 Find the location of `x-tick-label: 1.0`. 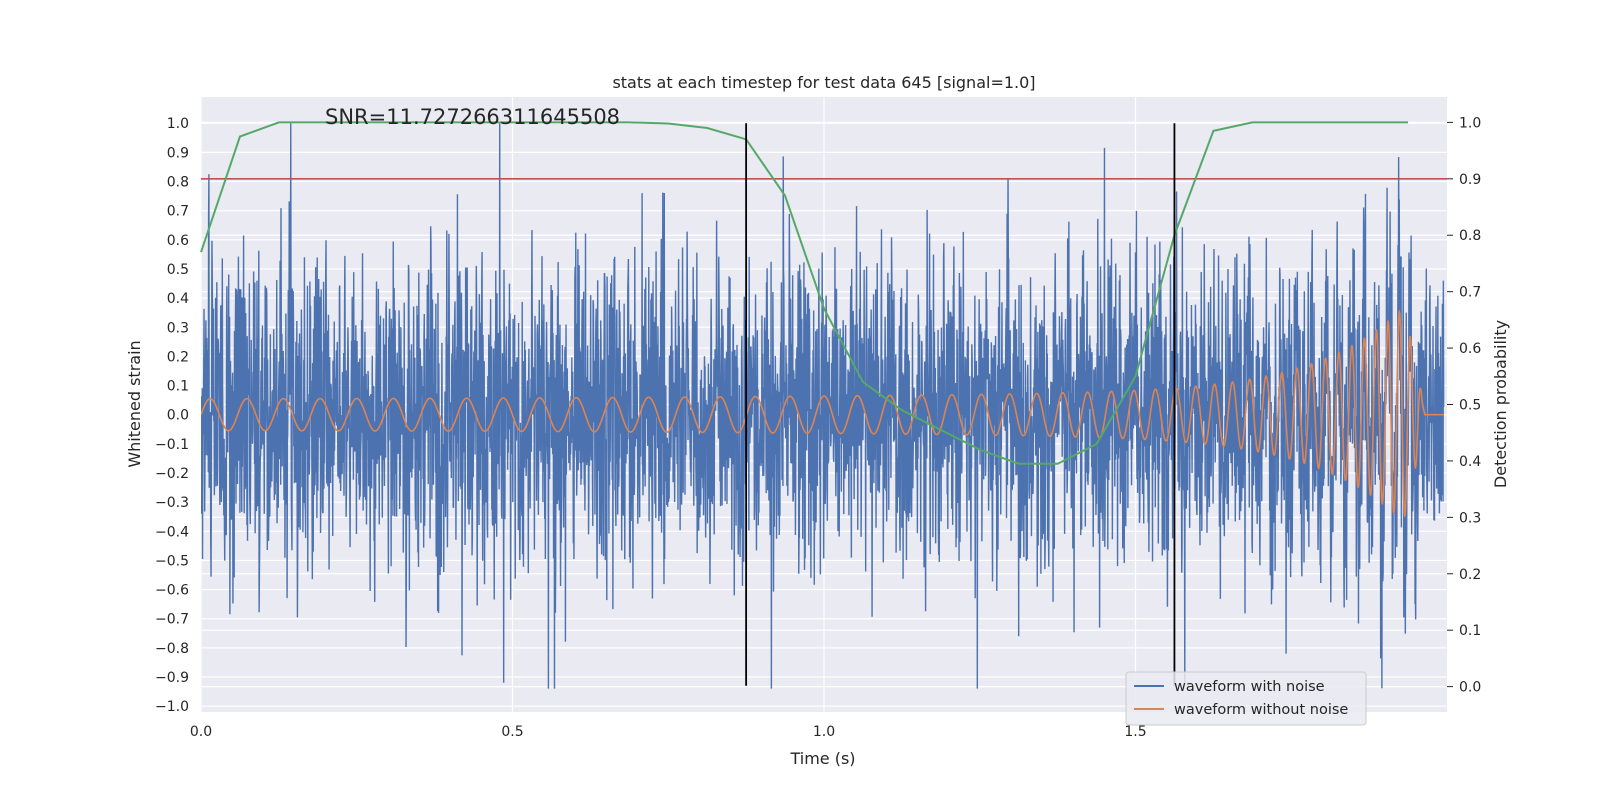

x-tick-label: 1.0 is located at coordinates (824, 732).